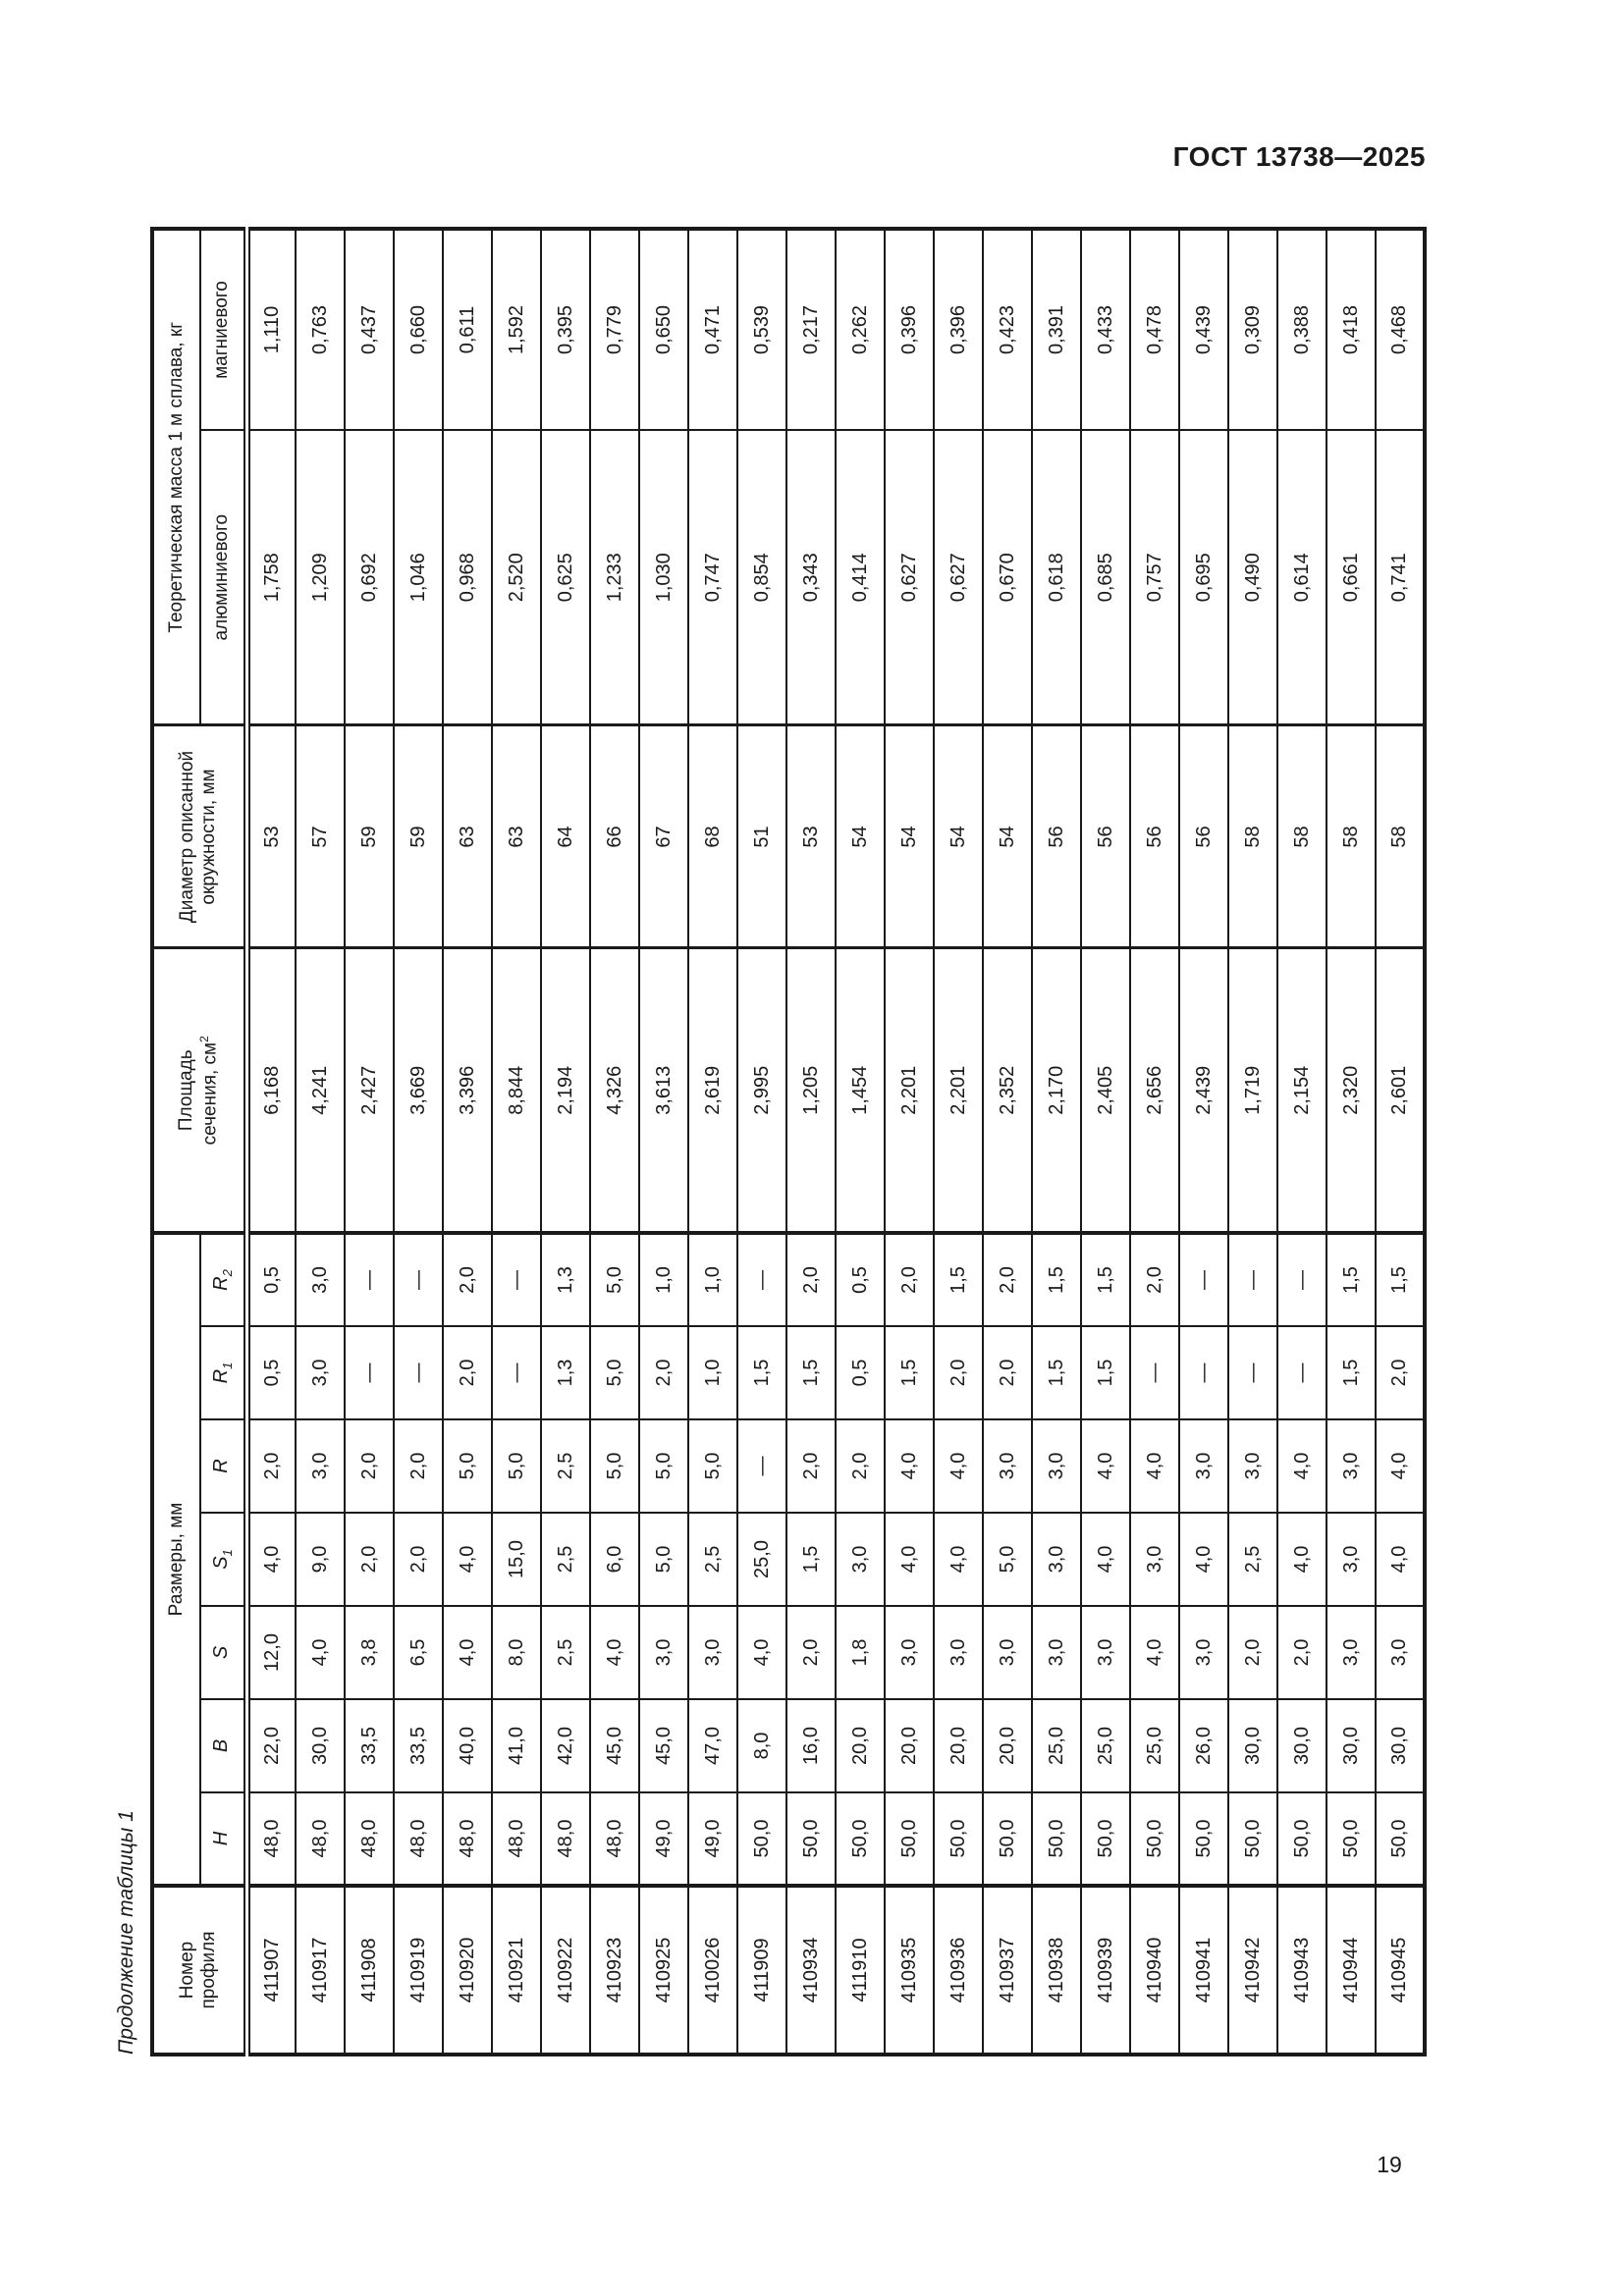 The height and width of the screenshot is (2296, 1624). Describe the element at coordinates (1203, 1090) in the screenshot. I see `cell-area: 2,439` at that location.